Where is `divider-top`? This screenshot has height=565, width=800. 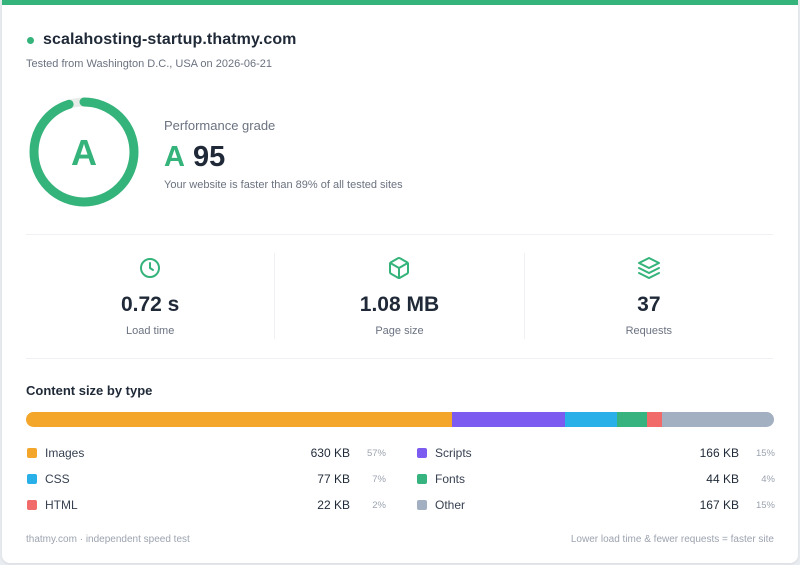 divider-top is located at coordinates (399, 234).